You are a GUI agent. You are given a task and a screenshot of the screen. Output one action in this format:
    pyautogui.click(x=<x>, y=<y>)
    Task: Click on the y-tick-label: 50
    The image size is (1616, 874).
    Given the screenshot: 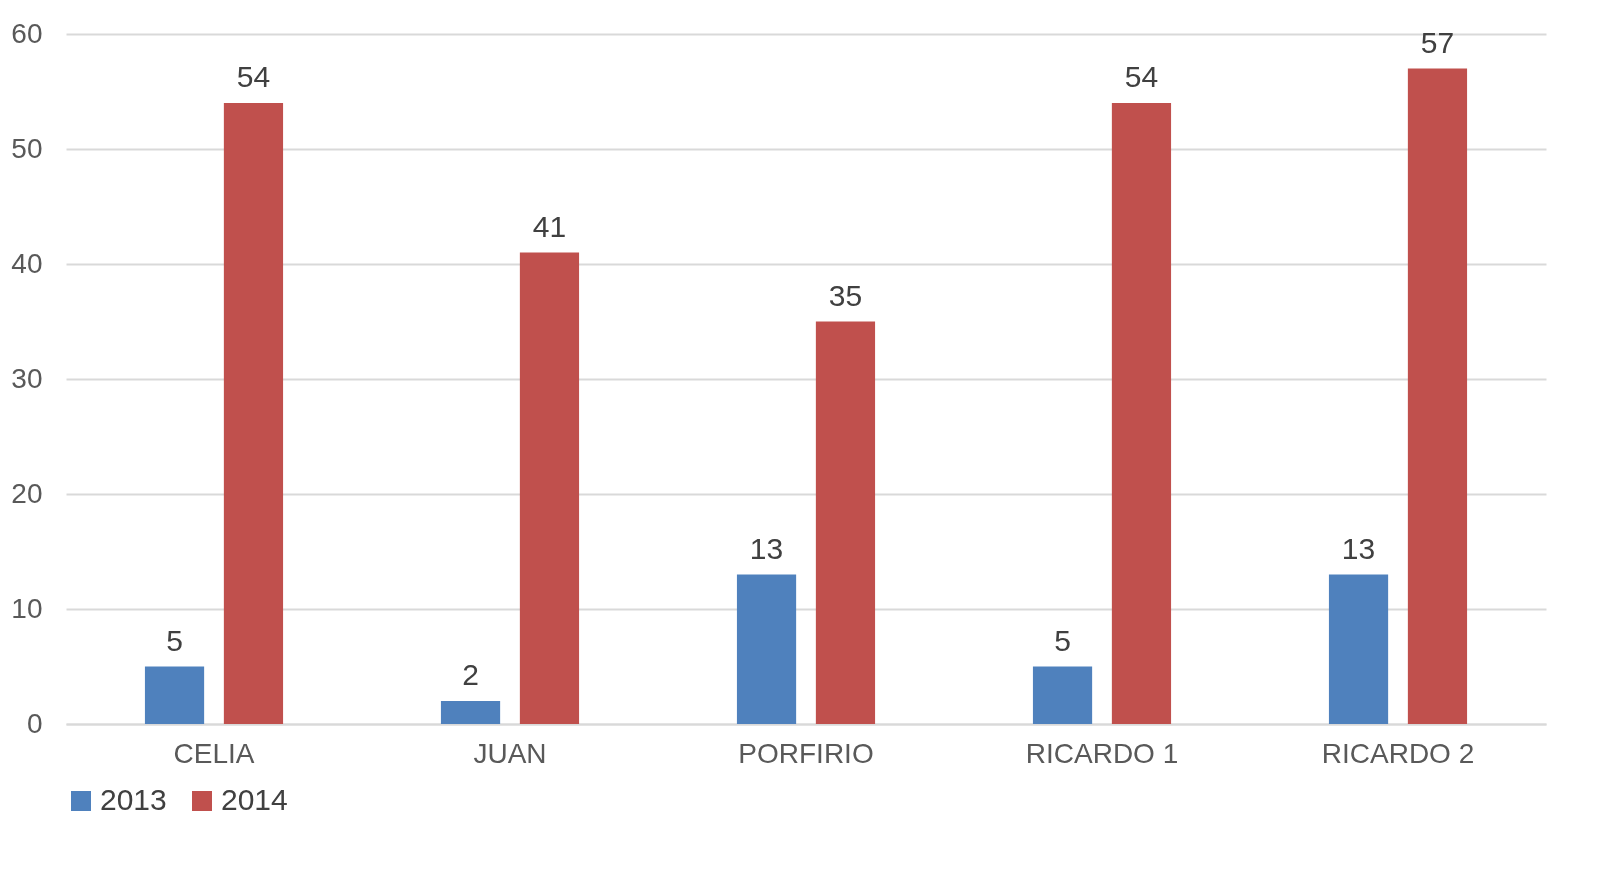 What is the action you would take?
    pyautogui.click(x=27, y=148)
    